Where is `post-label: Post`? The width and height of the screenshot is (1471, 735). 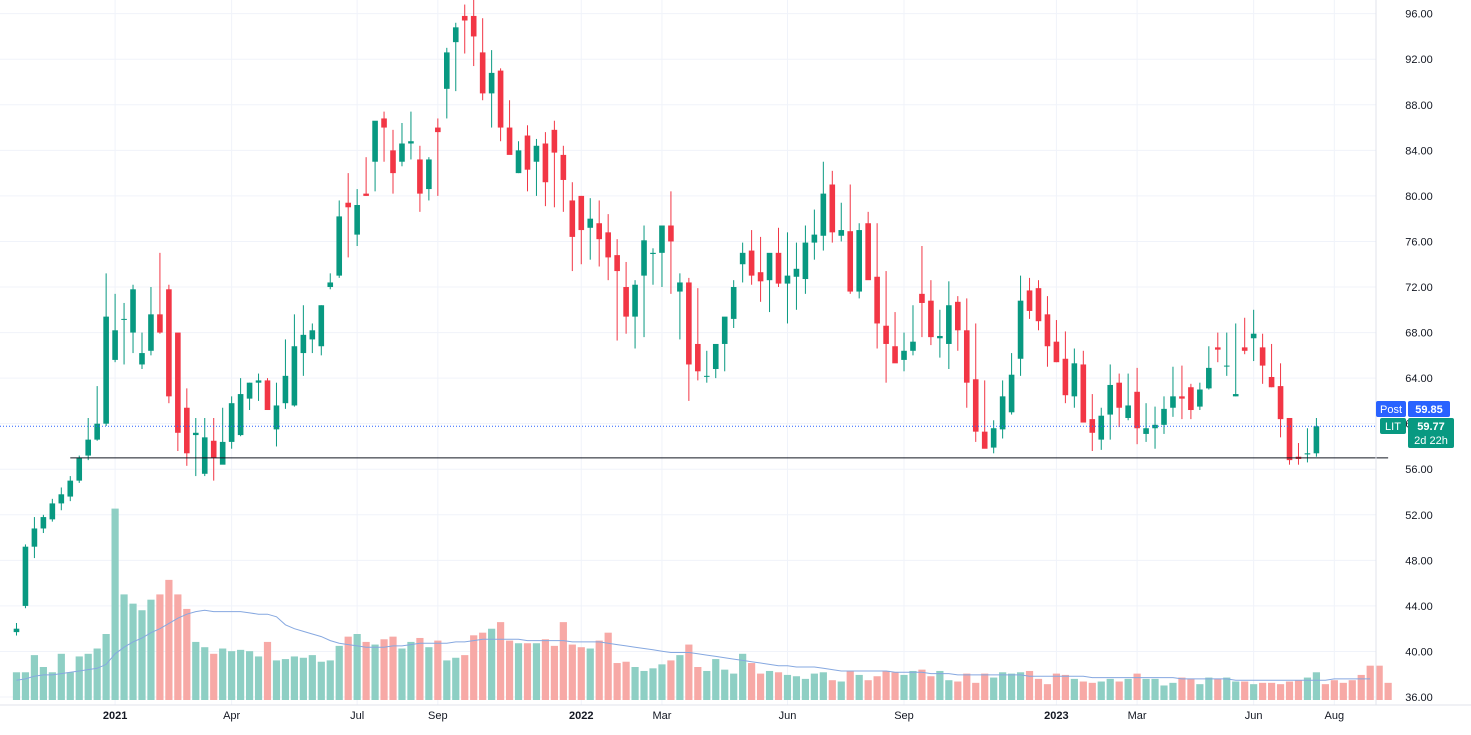 post-label: Post is located at coordinates (1391, 410).